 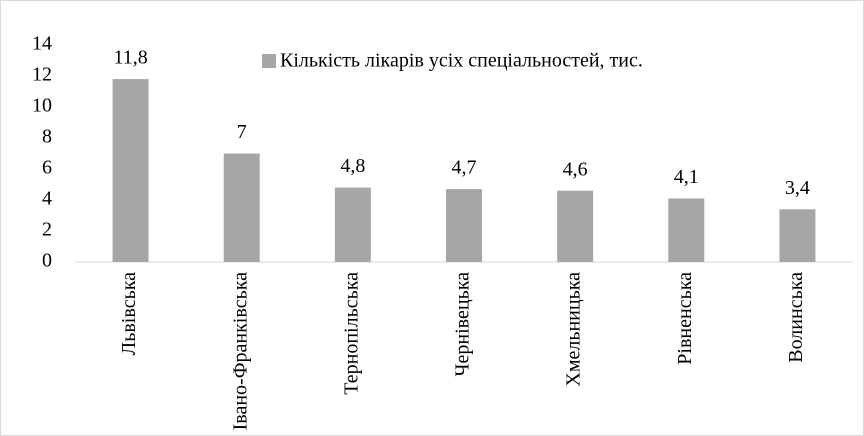 I want to click on y-tick-label: 2, so click(x=47, y=230).